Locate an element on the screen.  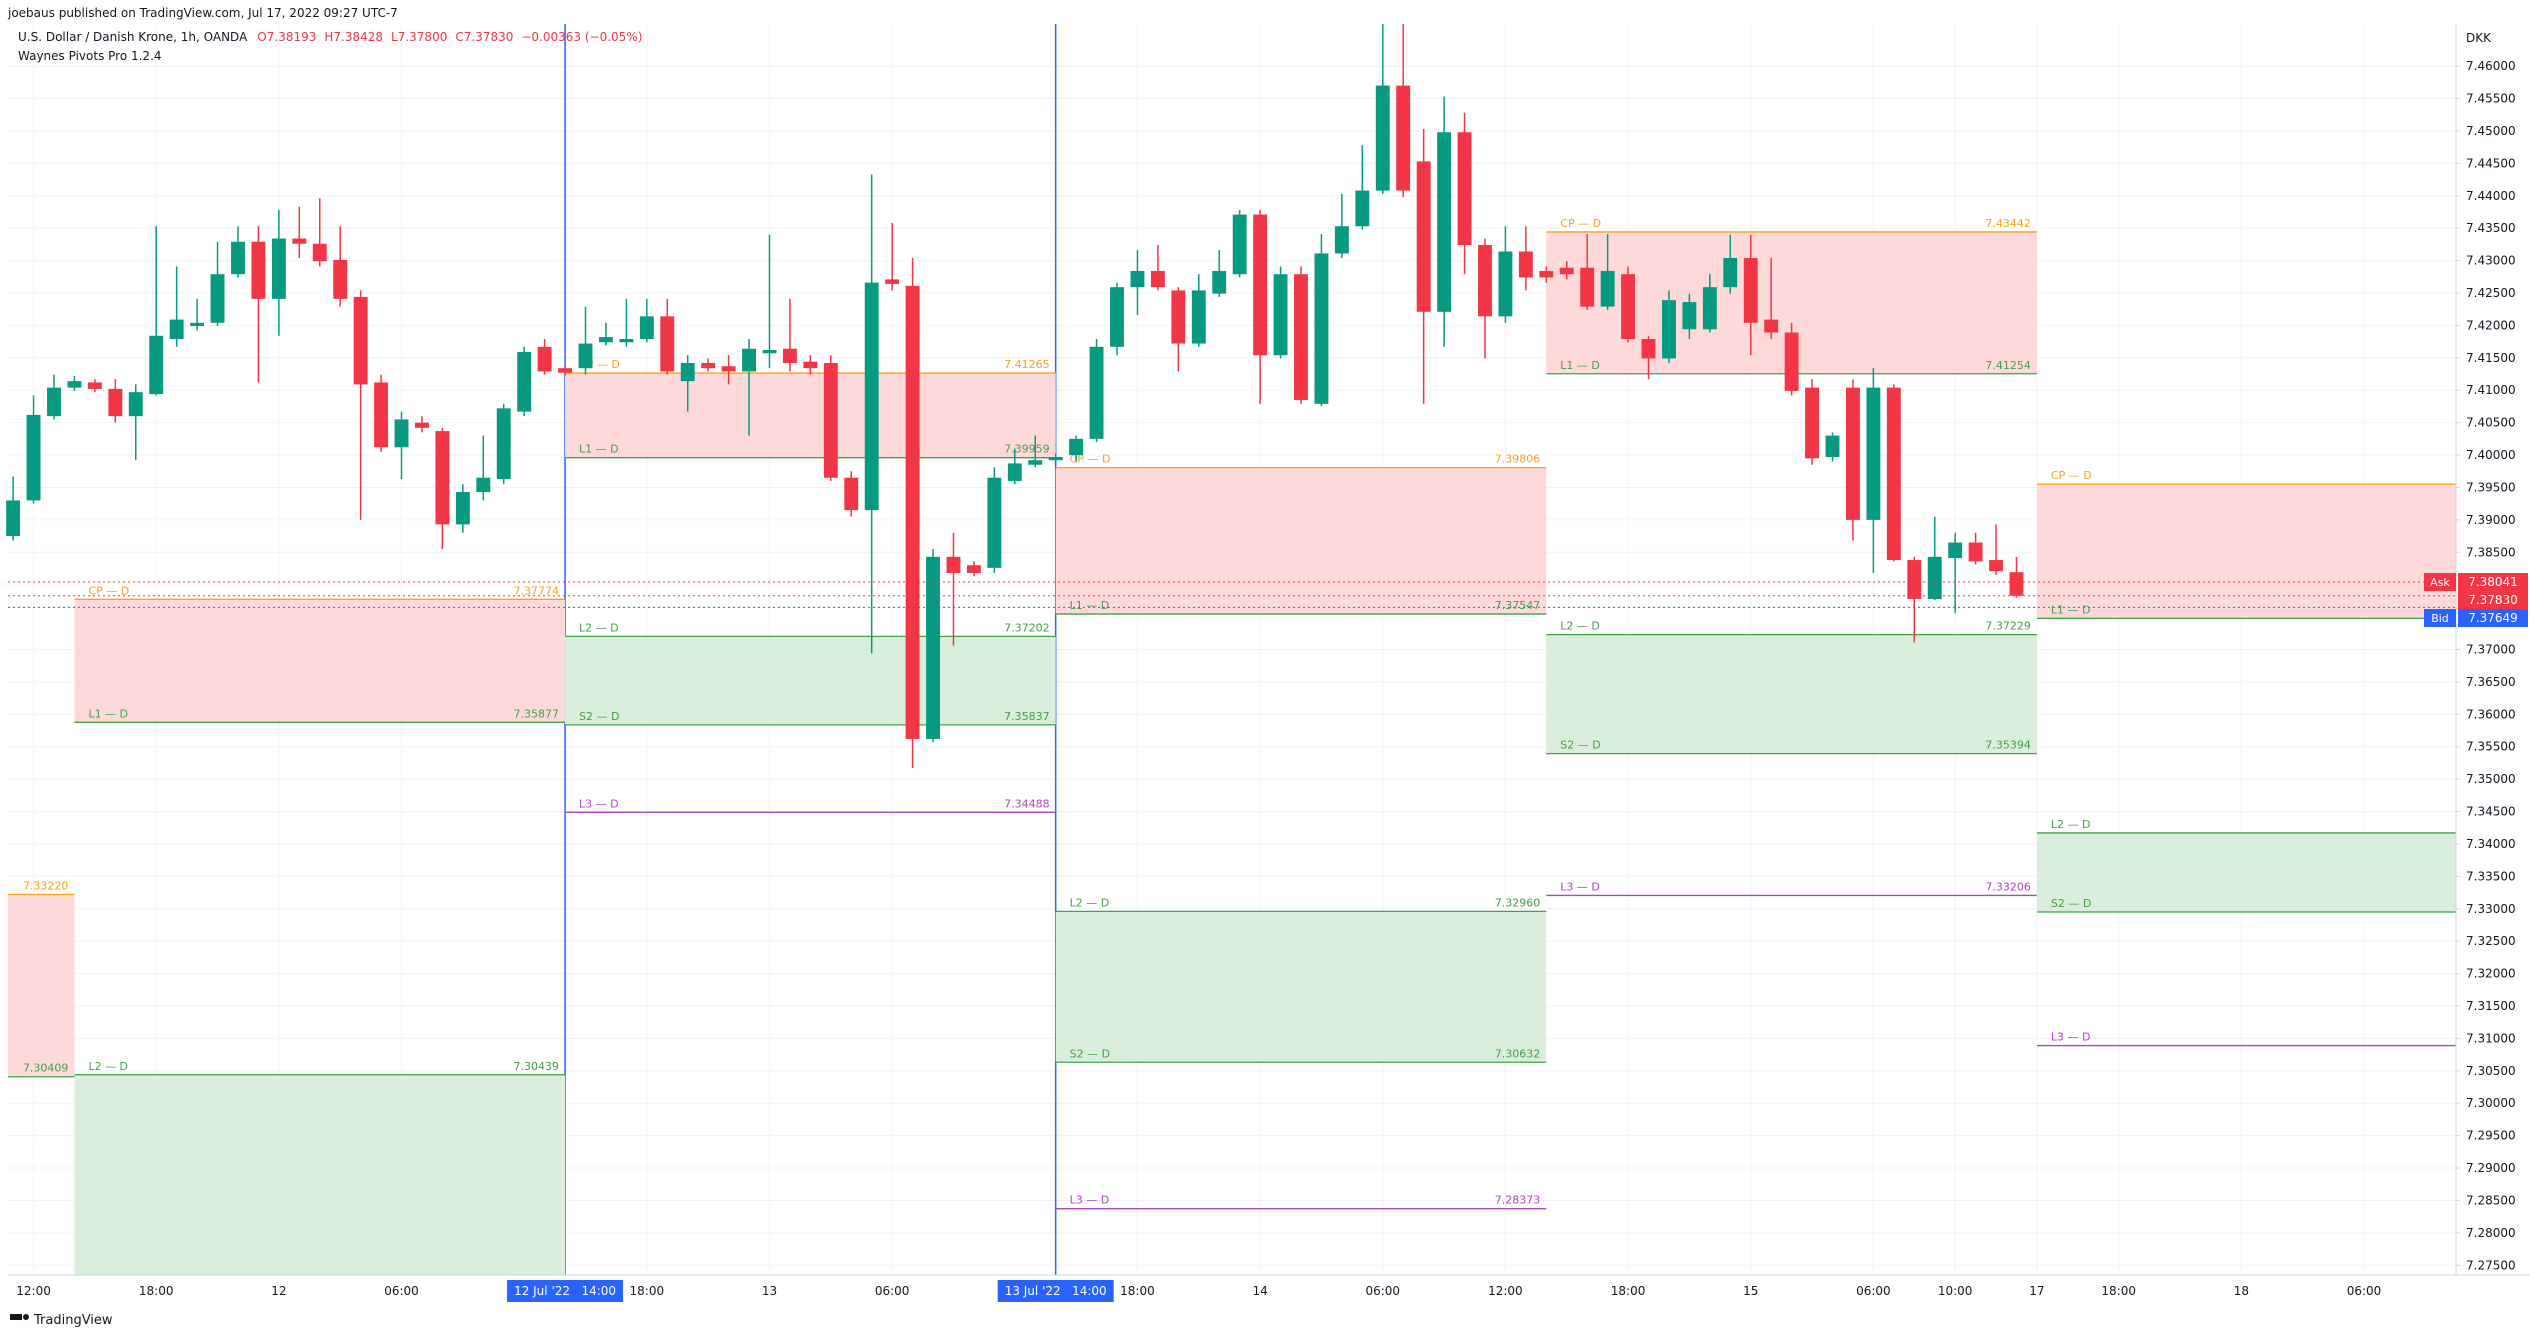
price-tag-name: Ask is located at coordinates (2440, 582).